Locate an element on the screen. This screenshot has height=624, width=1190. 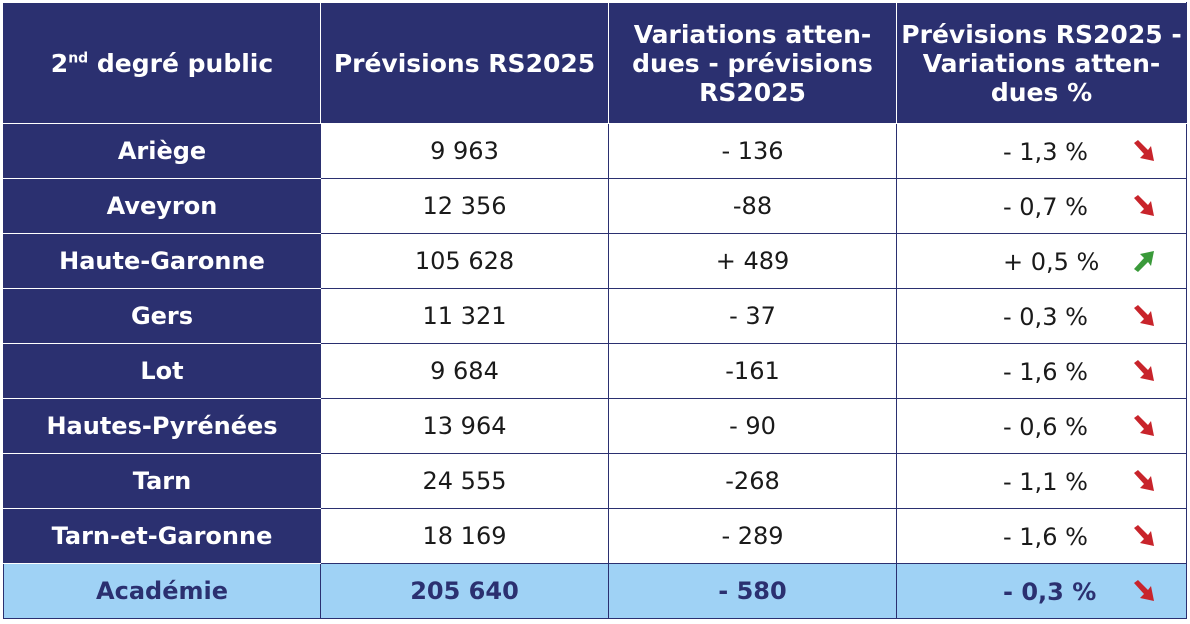
total-forecast-value: 205 640 is located at coordinates (464, 591).